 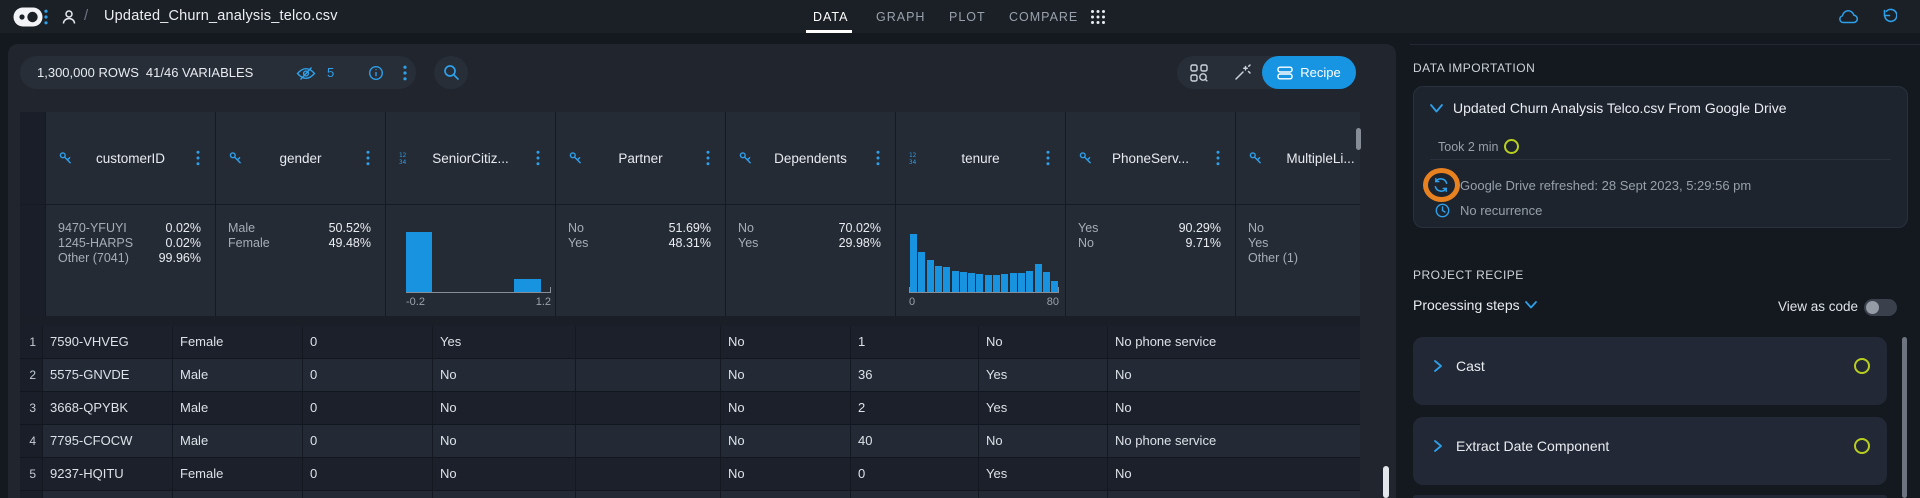 I want to click on table-row: 3 3668-QPYBK Male 0 No No 2 Yes No, so click(x=690, y=408).